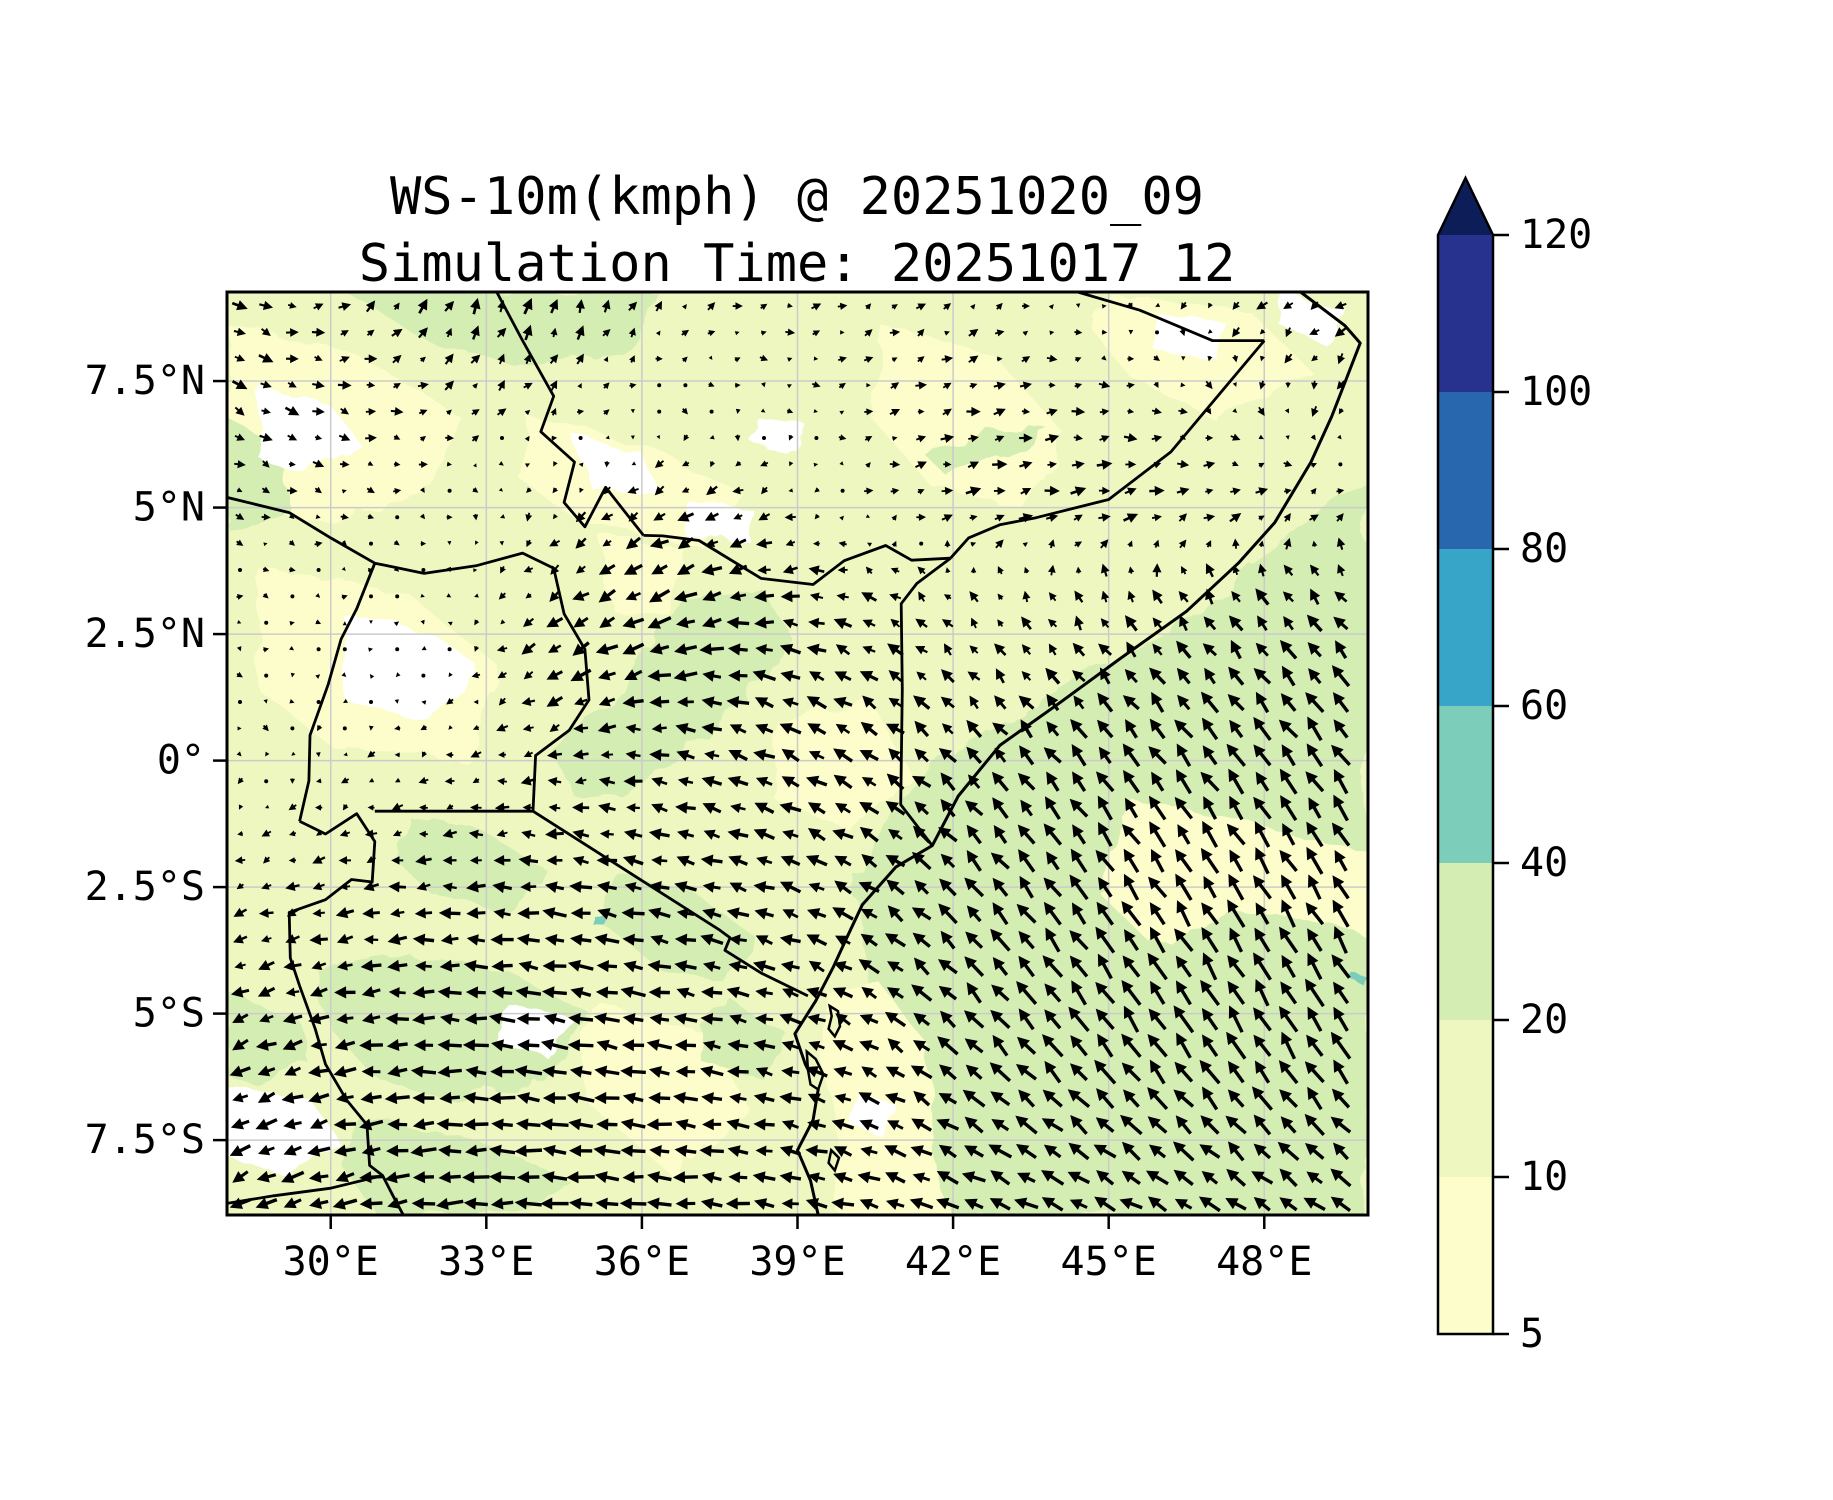  What do you see at coordinates (332, 899) in the screenshot?
I see `country-border` at bounding box center [332, 899].